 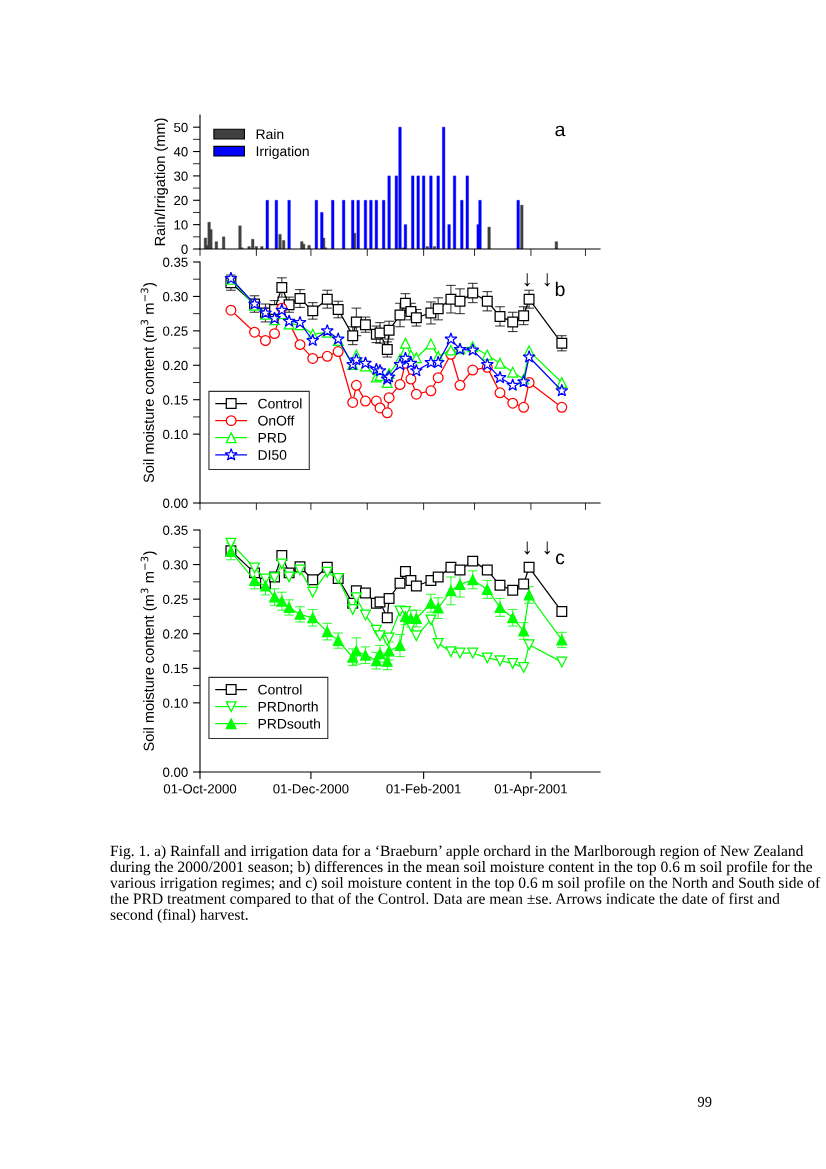 What do you see at coordinates (270, 134) in the screenshot?
I see `legend-label: Rain` at bounding box center [270, 134].